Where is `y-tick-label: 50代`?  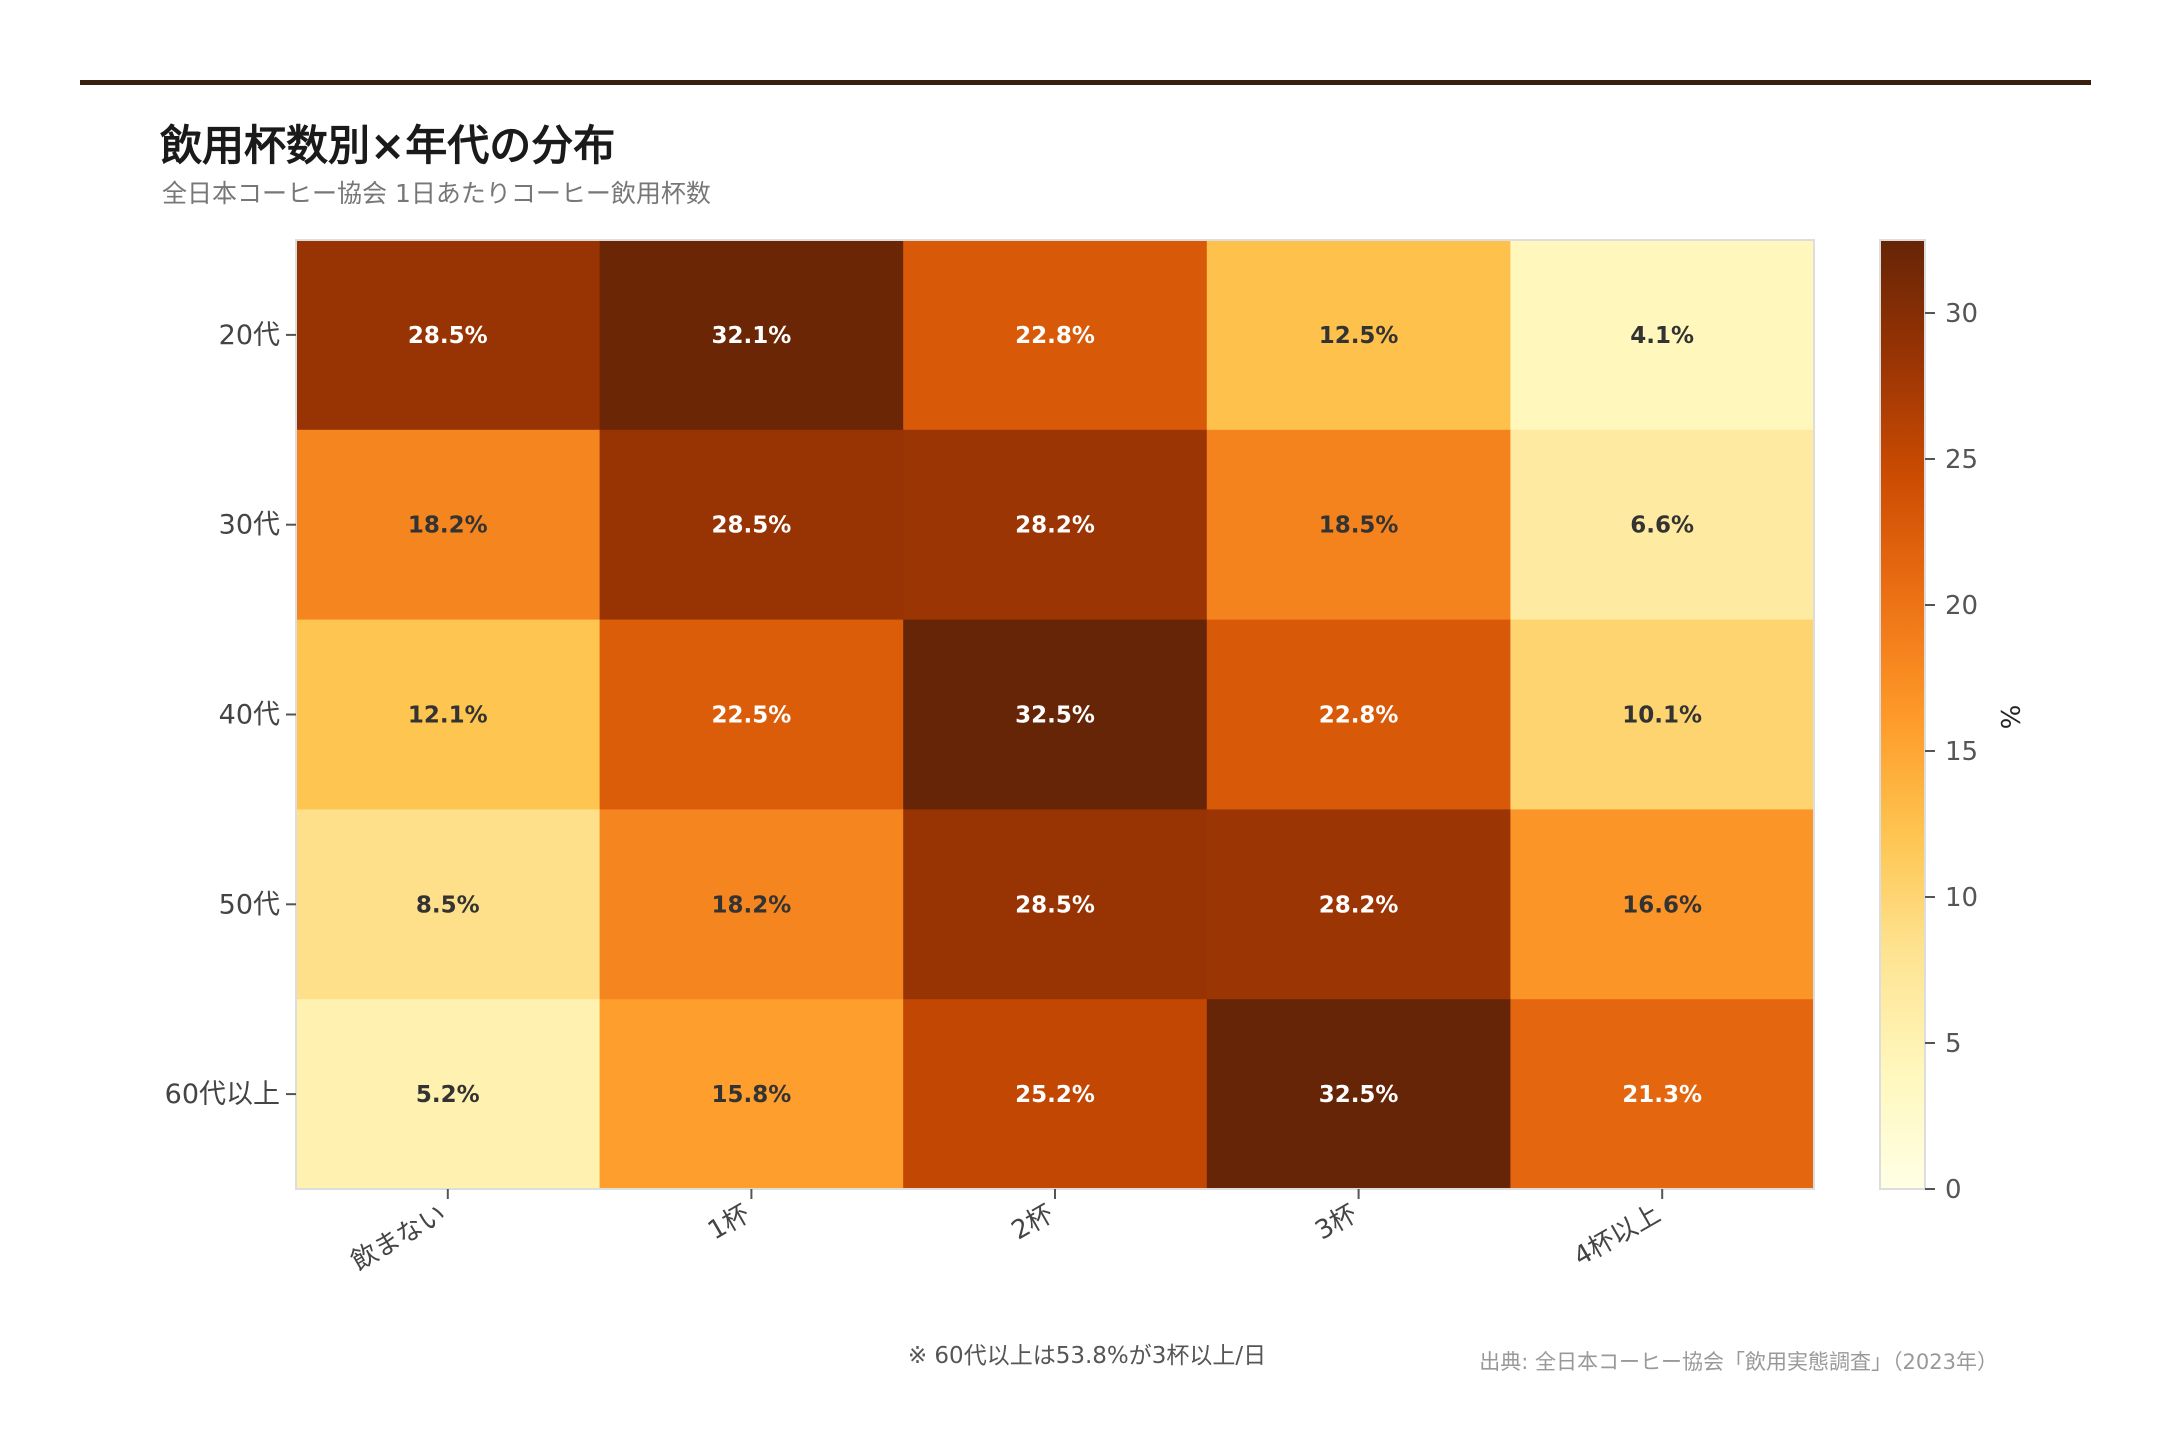
y-tick-label: 50代 is located at coordinates (249, 904).